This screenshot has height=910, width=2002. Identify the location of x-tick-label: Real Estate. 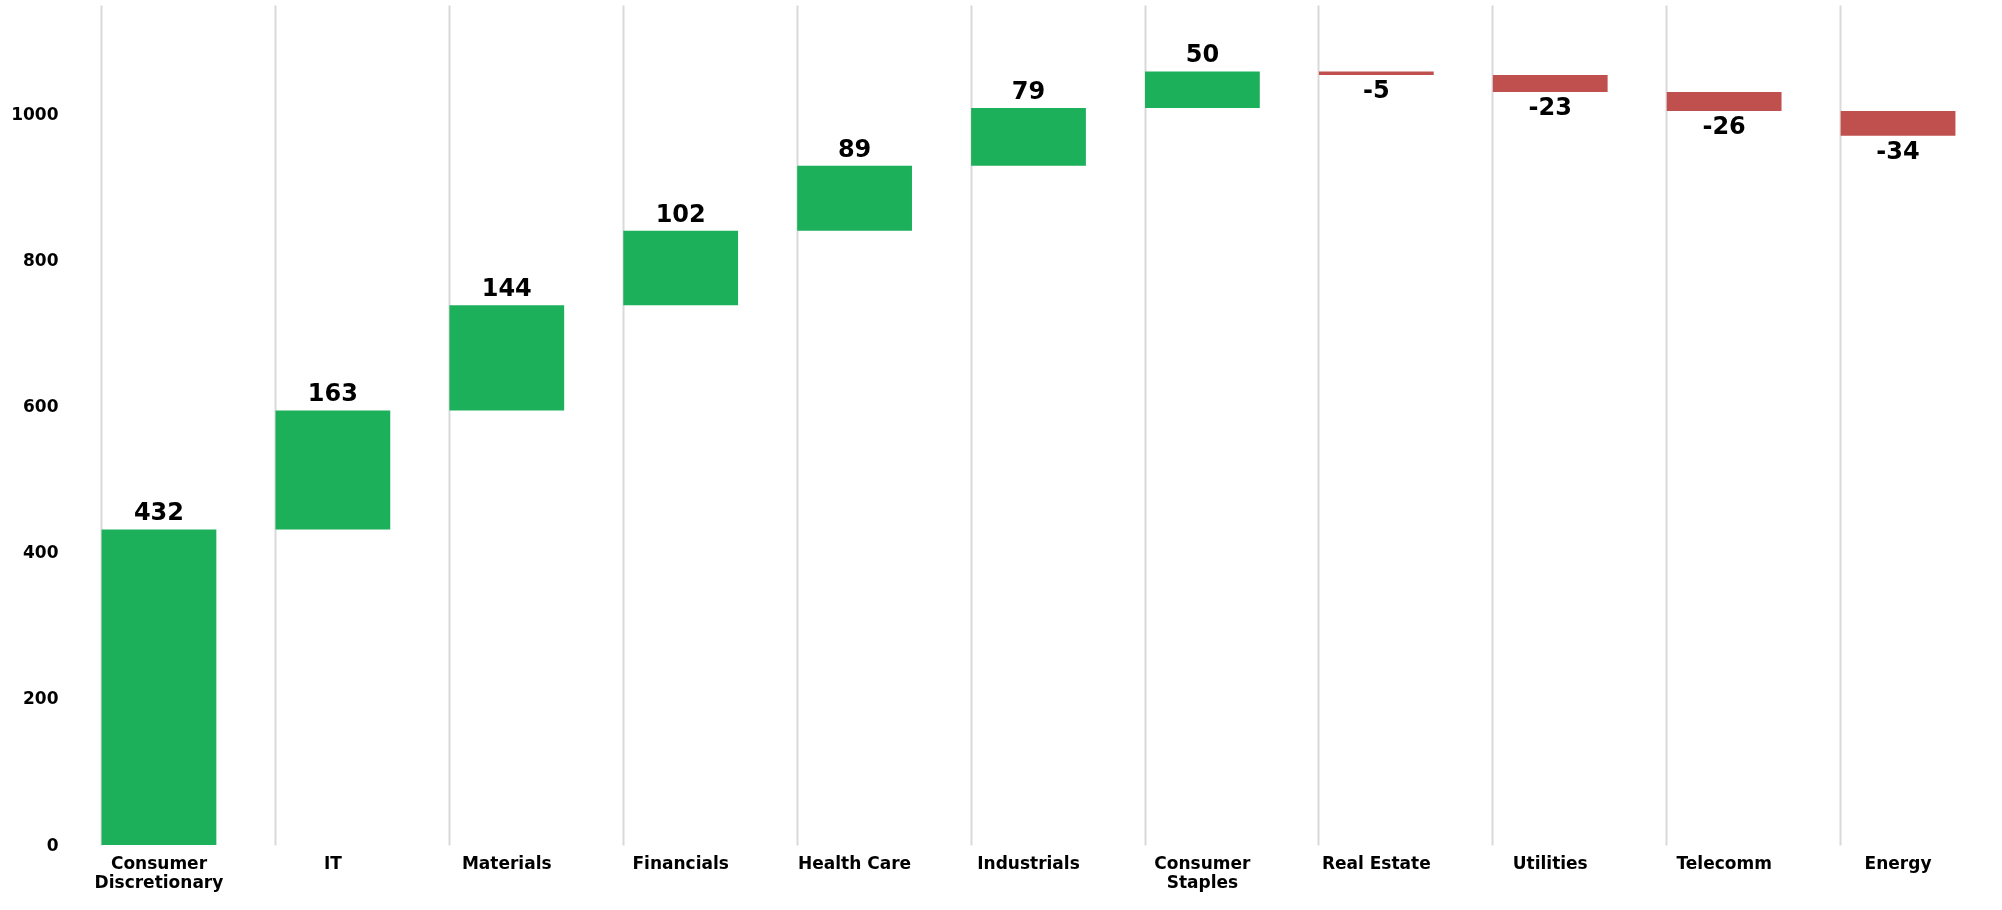
(1376, 862).